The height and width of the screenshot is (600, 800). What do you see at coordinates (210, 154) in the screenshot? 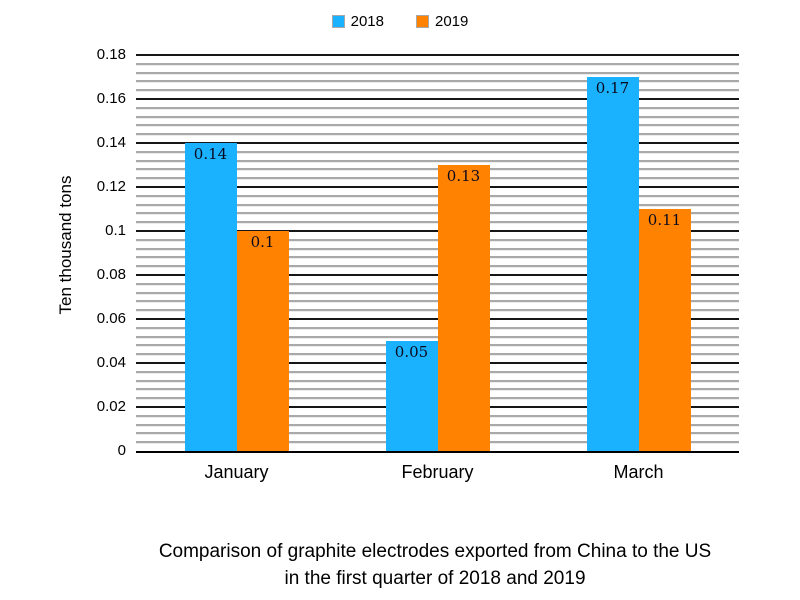
I see `bar-value-label: 0.14` at bounding box center [210, 154].